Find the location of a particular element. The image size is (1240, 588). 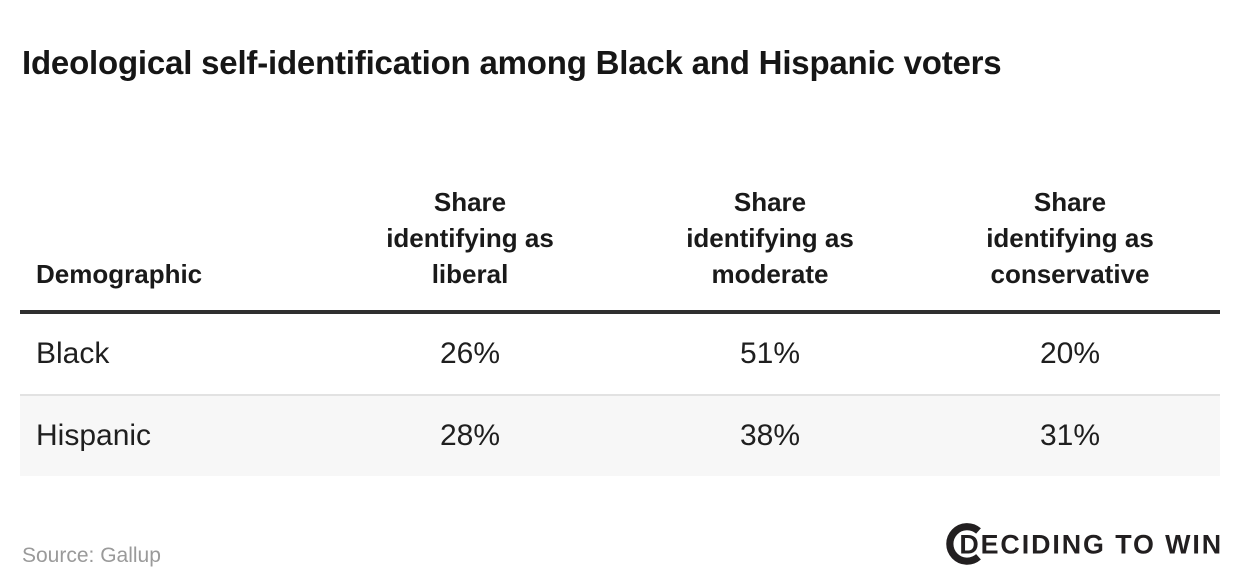

column-header-liberal-label: Share identifying as liberal is located at coordinates (470, 238).